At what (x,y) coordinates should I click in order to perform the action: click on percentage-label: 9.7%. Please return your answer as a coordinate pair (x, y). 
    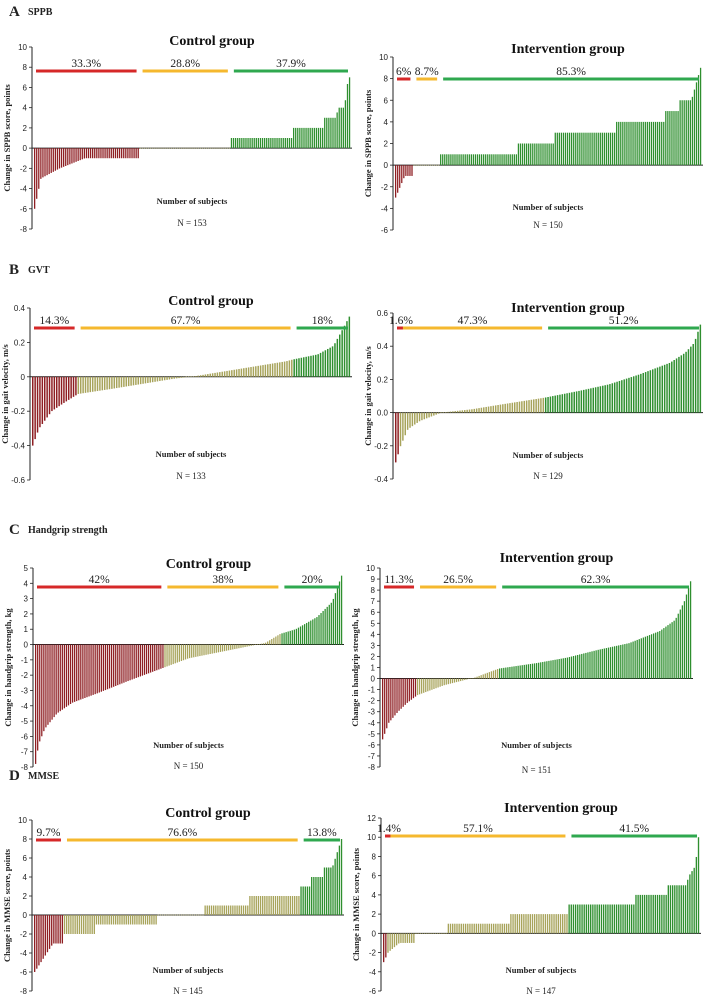
    Looking at the image, I should click on (49, 833).